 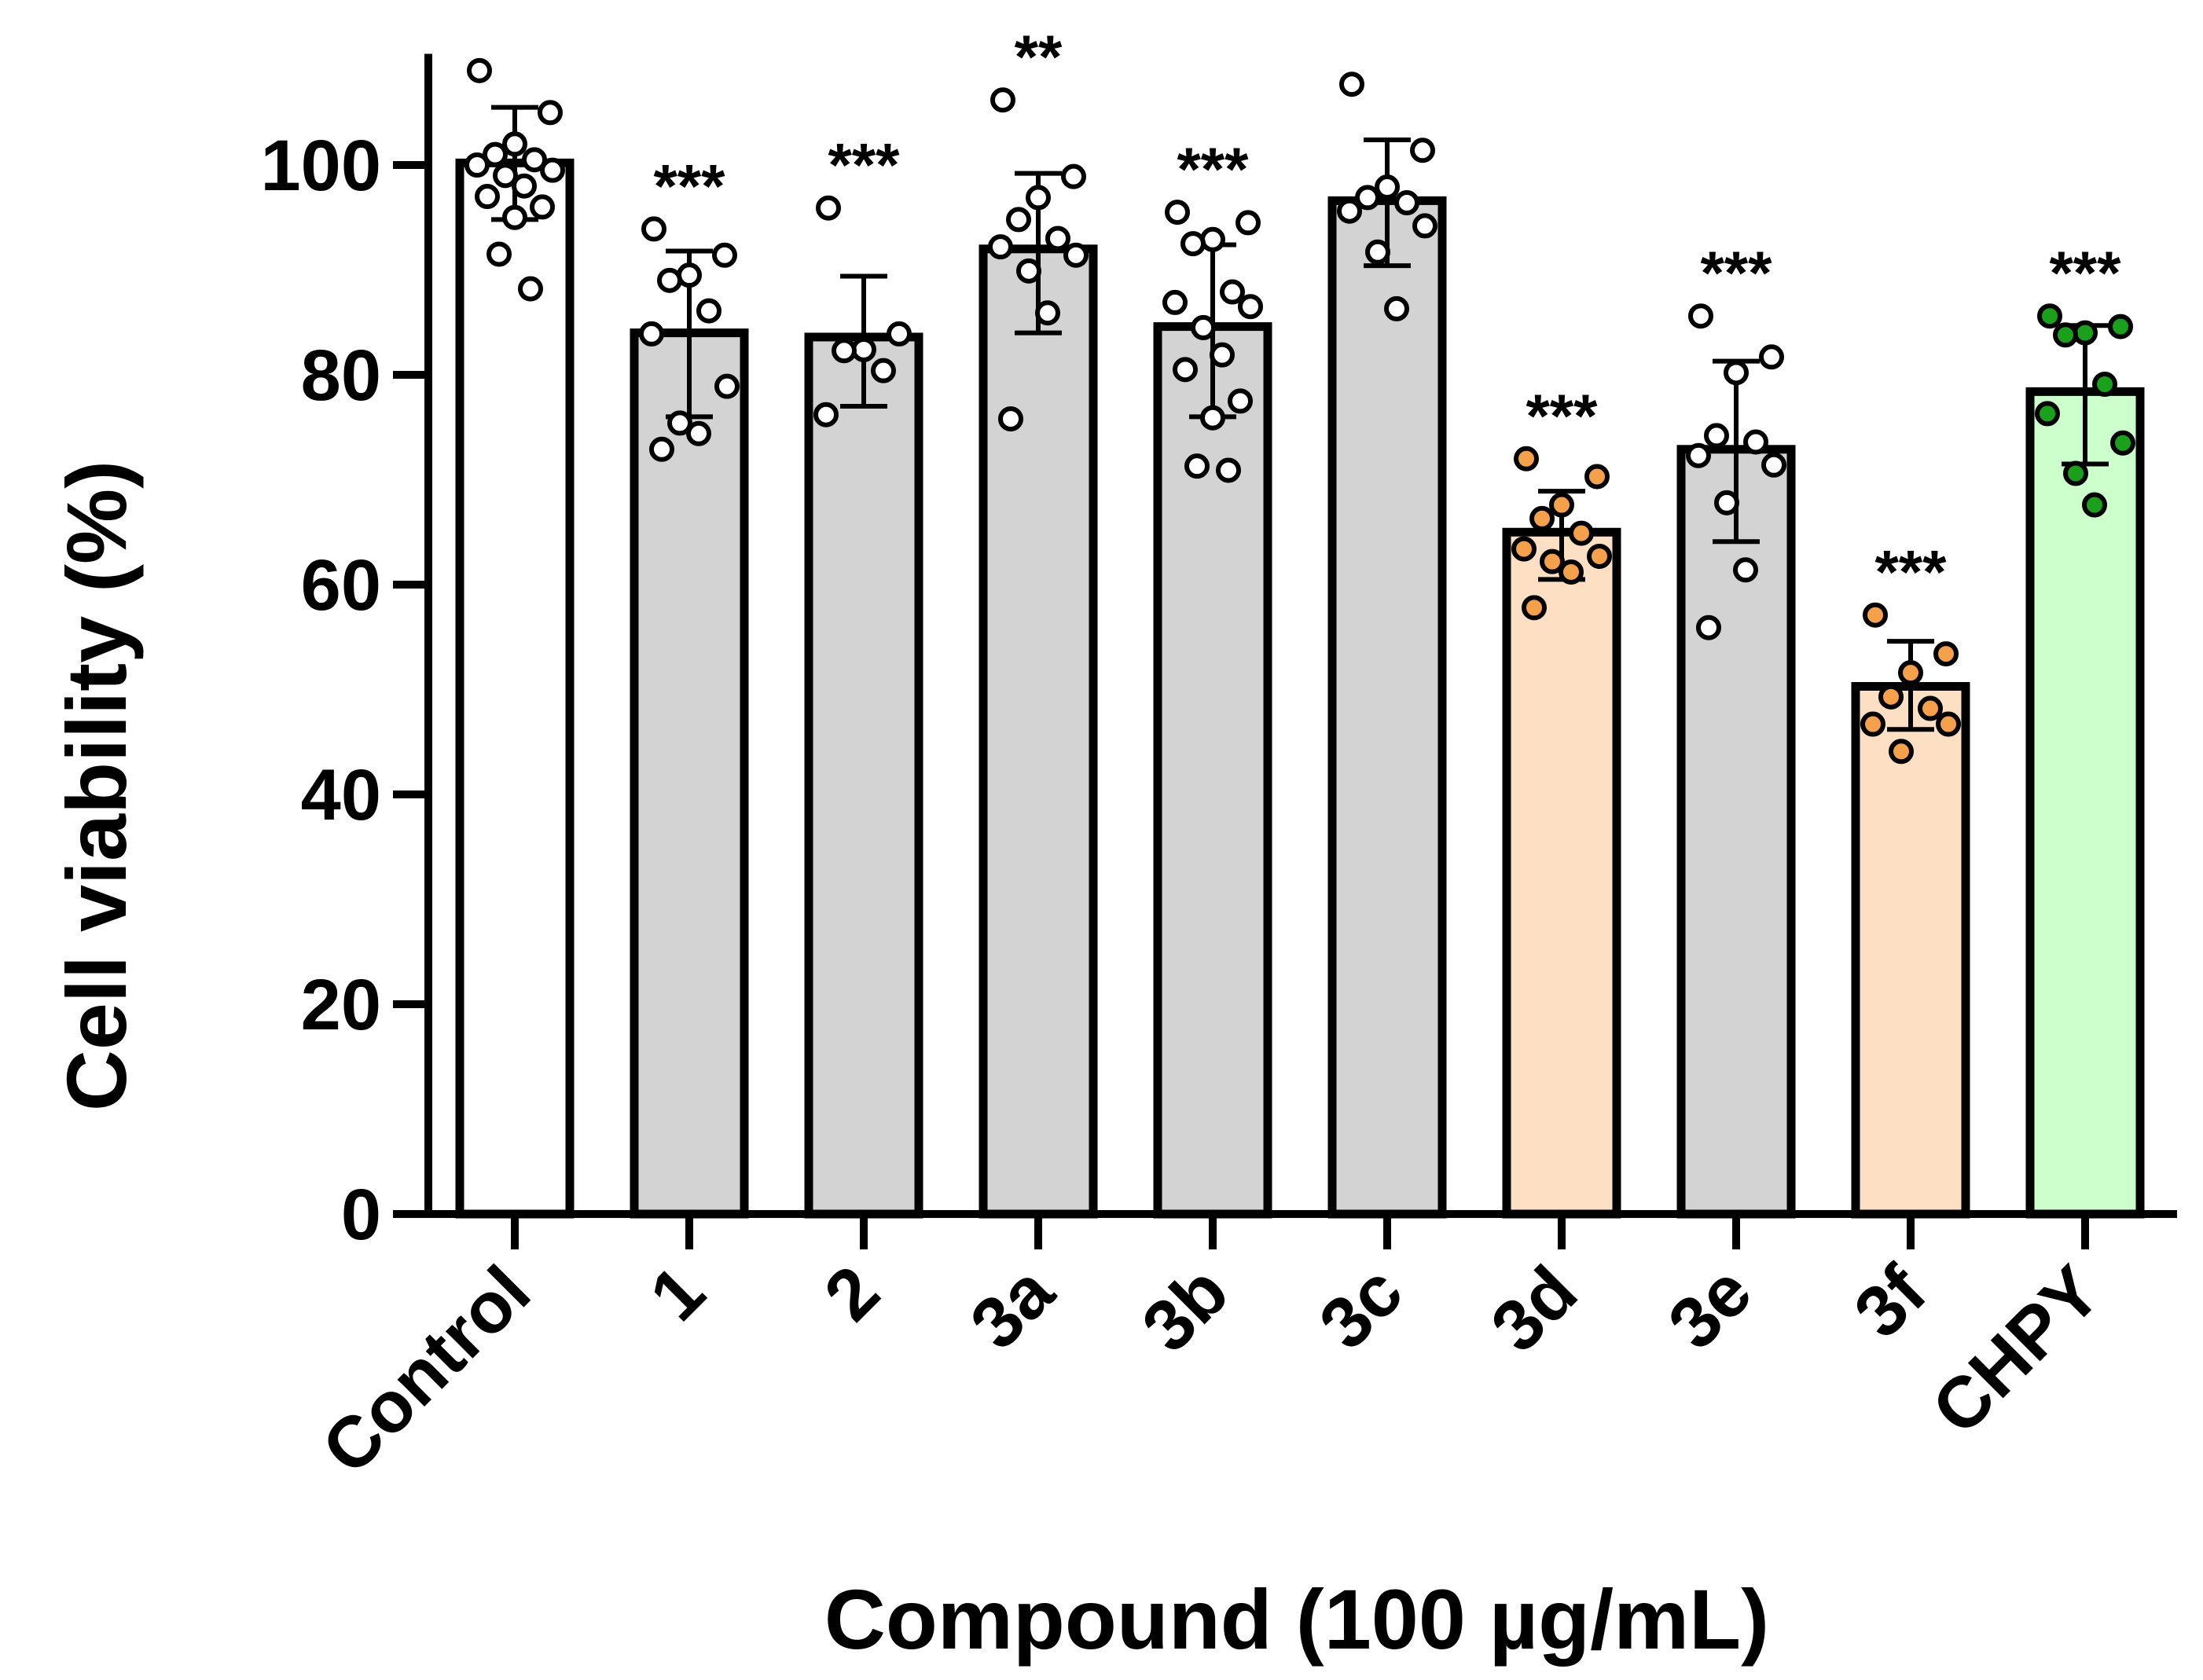 What do you see at coordinates (96, 785) in the screenshot?
I see `y-axis-title: Cell viability (%)` at bounding box center [96, 785].